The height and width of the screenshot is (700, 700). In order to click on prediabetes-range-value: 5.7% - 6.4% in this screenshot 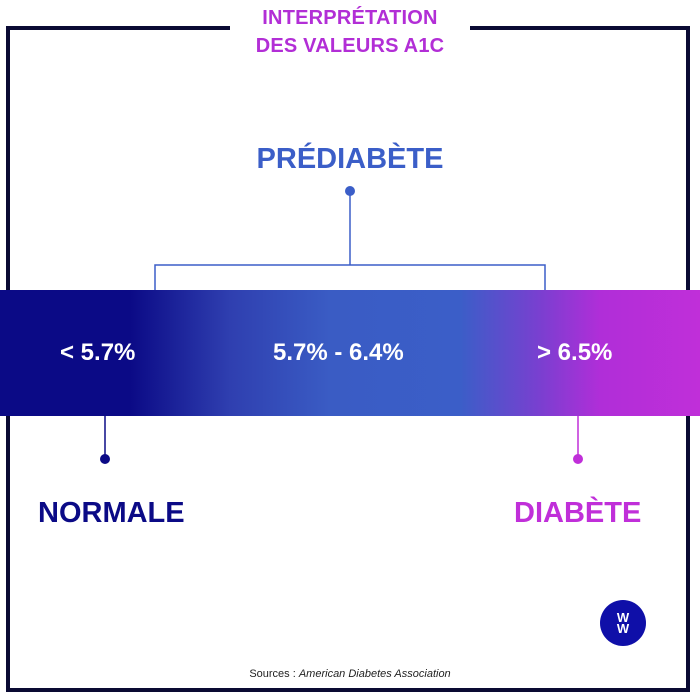, I will do `click(338, 352)`.